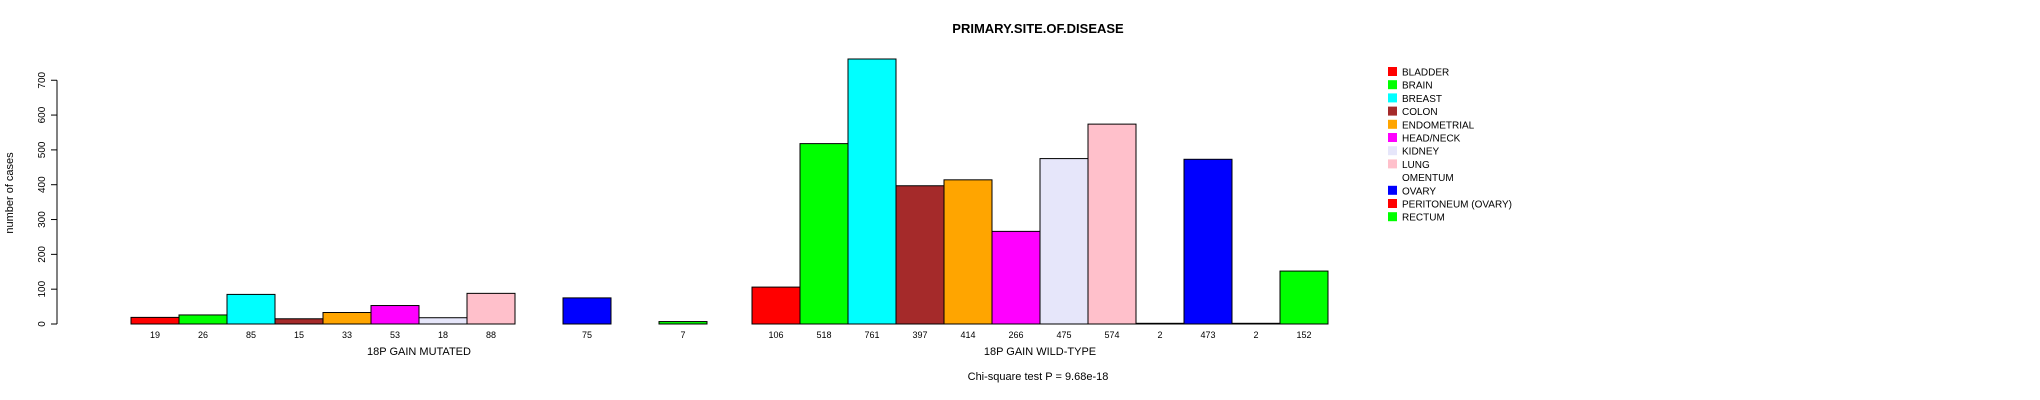 The height and width of the screenshot is (400, 2040). What do you see at coordinates (1015, 335) in the screenshot?
I see `bar-count-label: 266` at bounding box center [1015, 335].